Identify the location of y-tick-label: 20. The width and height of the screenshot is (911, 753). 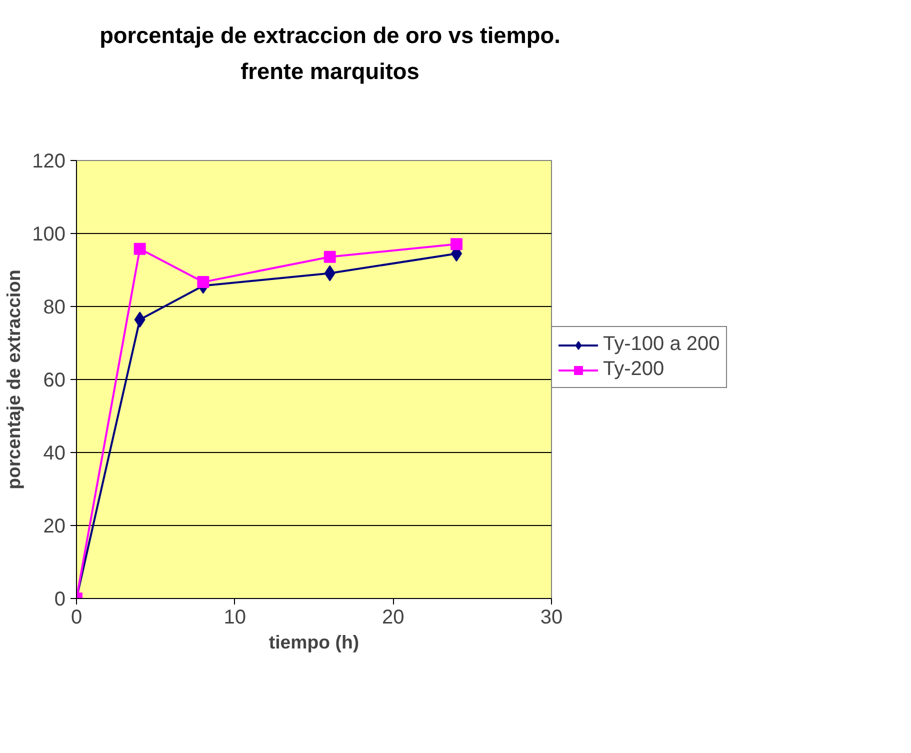
(54, 527).